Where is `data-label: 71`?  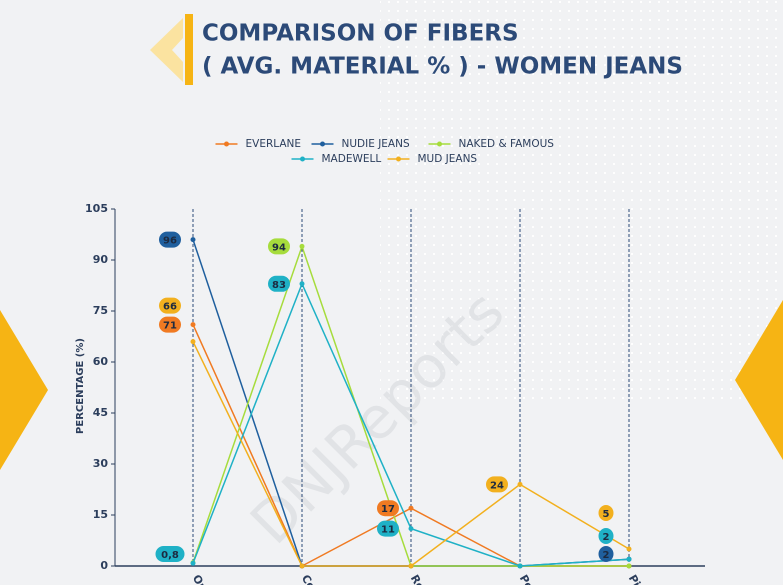
data-label: 71 is located at coordinates (170, 326).